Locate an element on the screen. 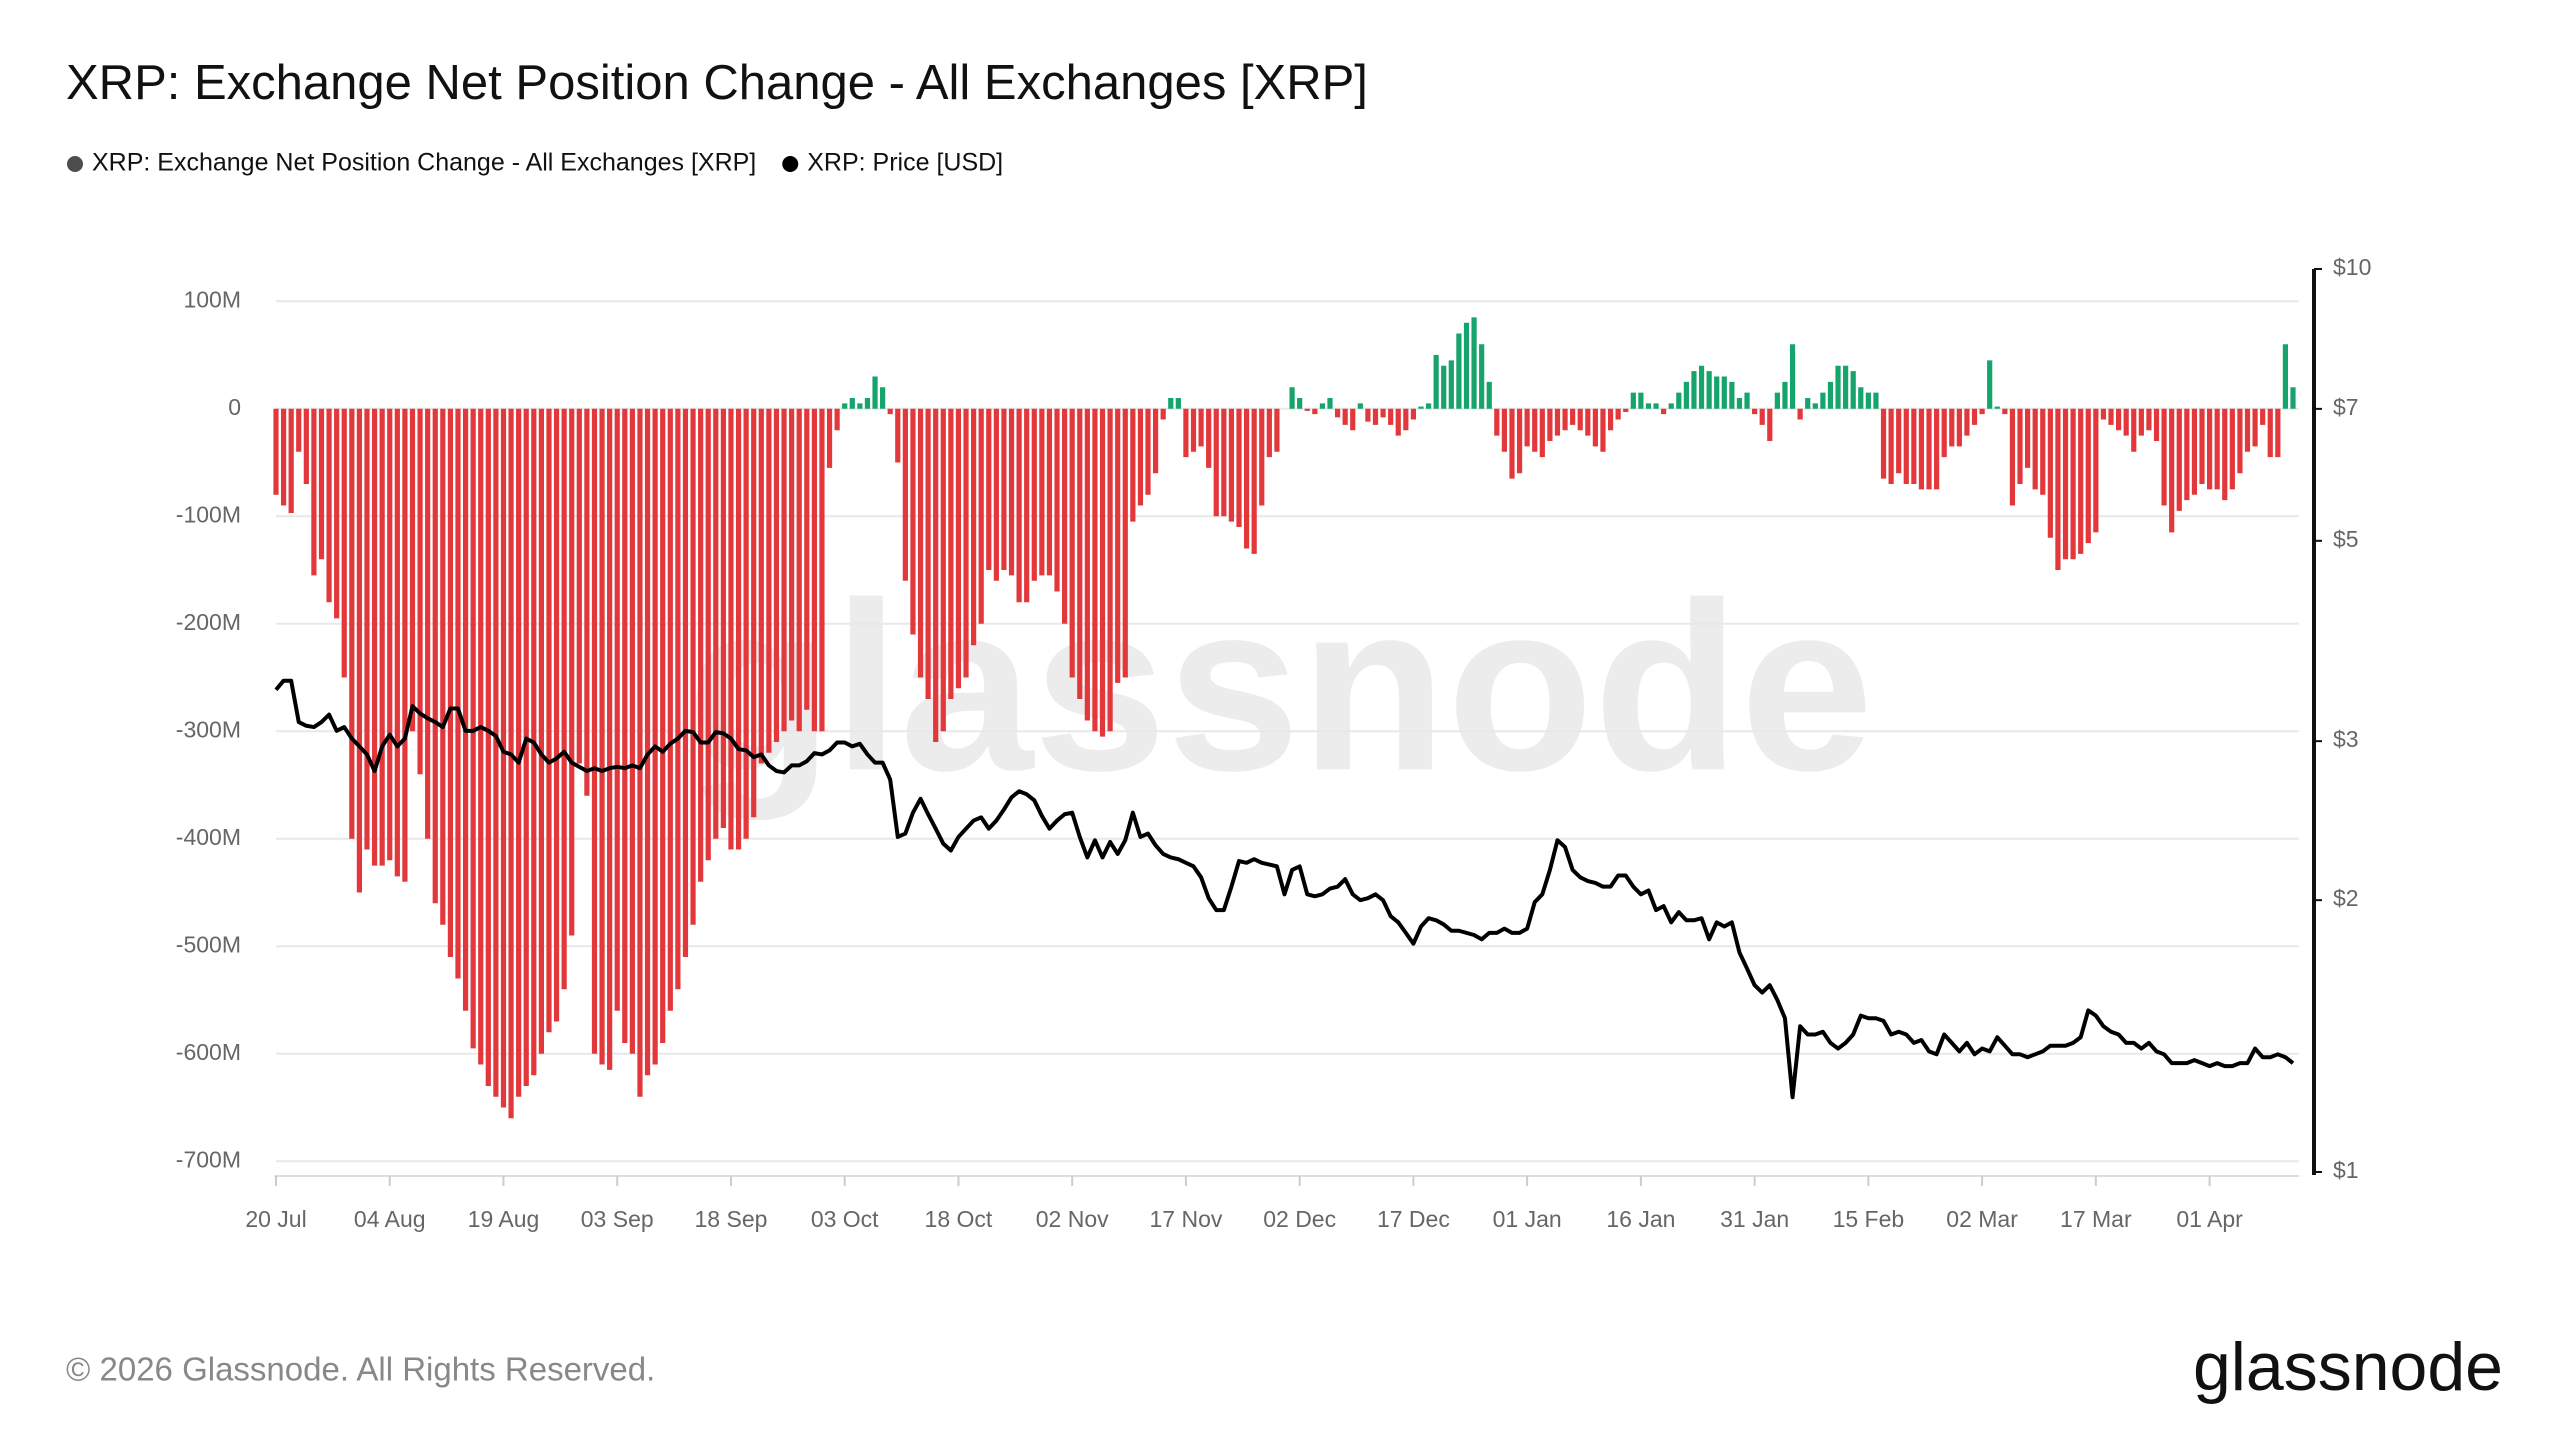 This screenshot has height=1440, width=2560. y-tick-label: -200M is located at coordinates (208, 622).